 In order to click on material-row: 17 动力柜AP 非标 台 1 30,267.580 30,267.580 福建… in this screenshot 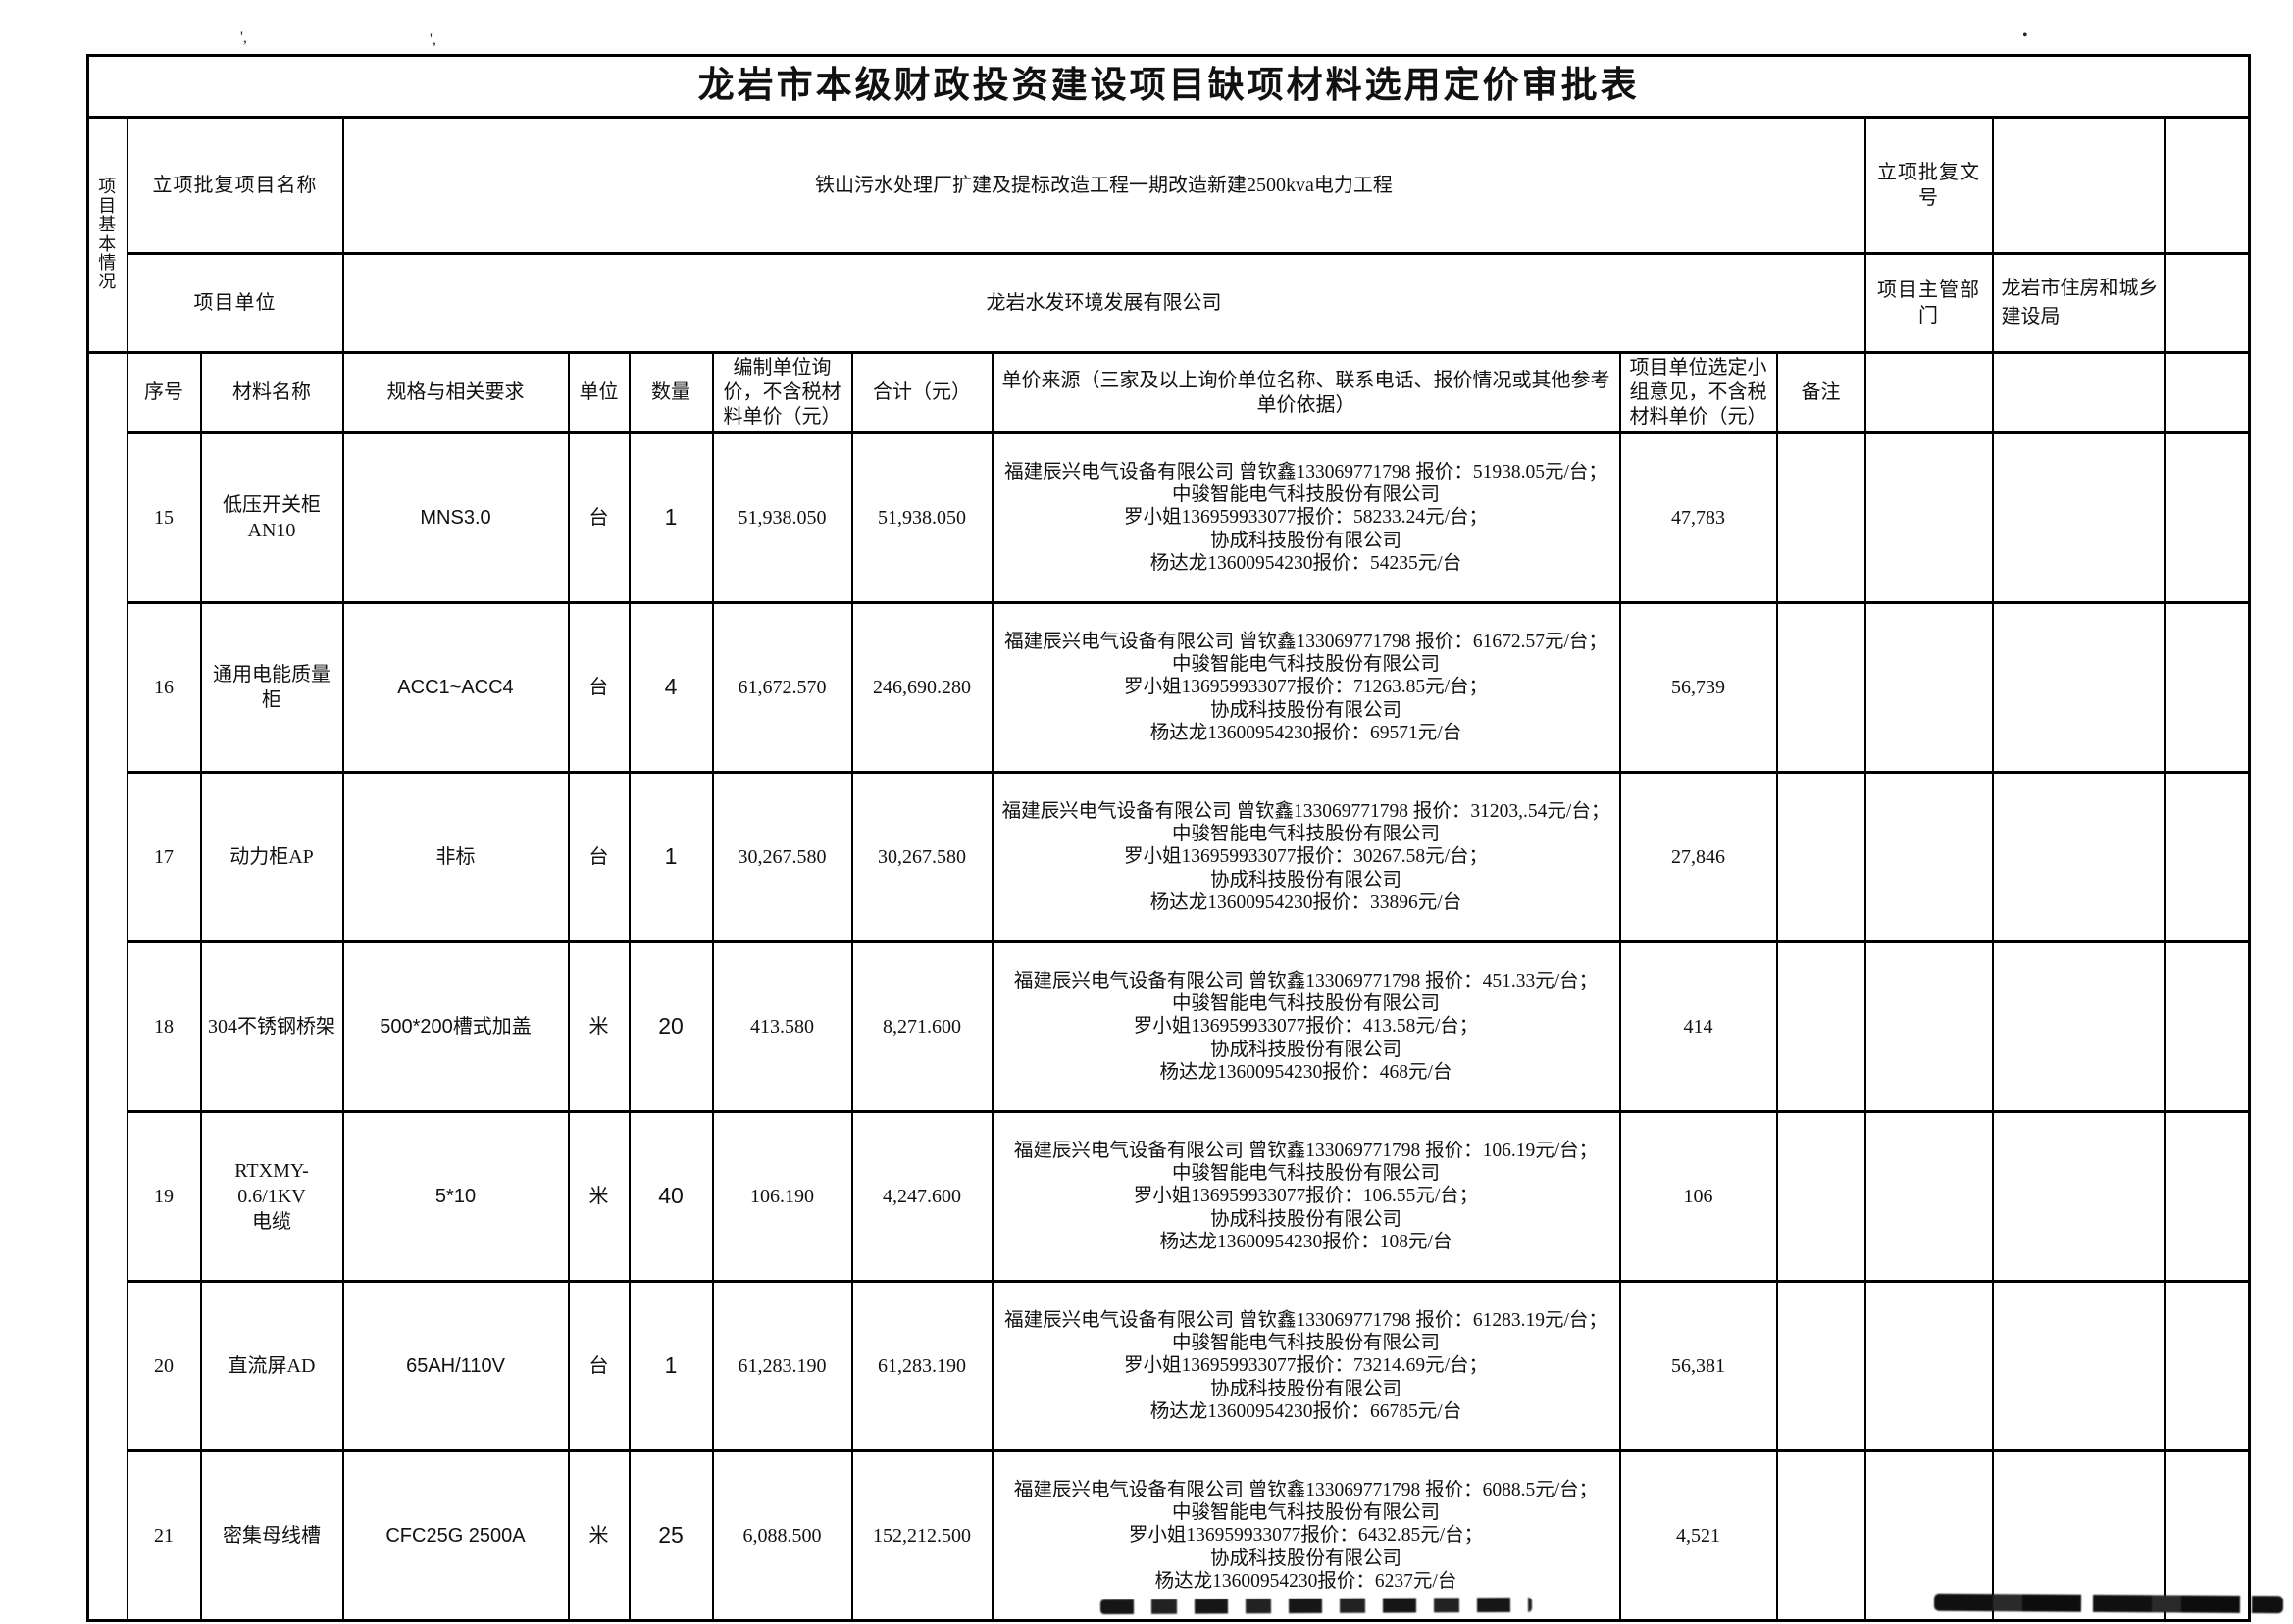, I will do `click(1169, 857)`.